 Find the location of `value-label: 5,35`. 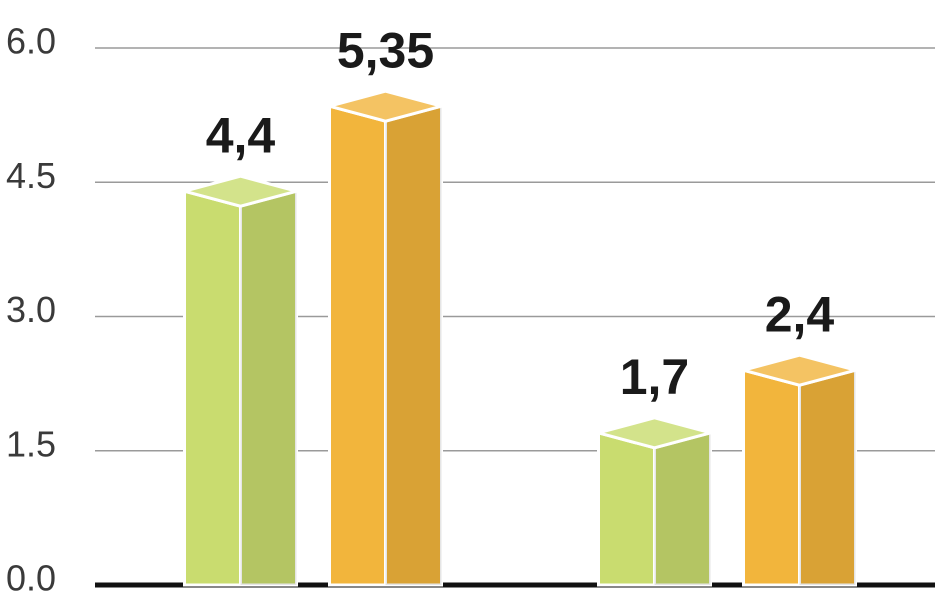

value-label: 5,35 is located at coordinates (385, 50).